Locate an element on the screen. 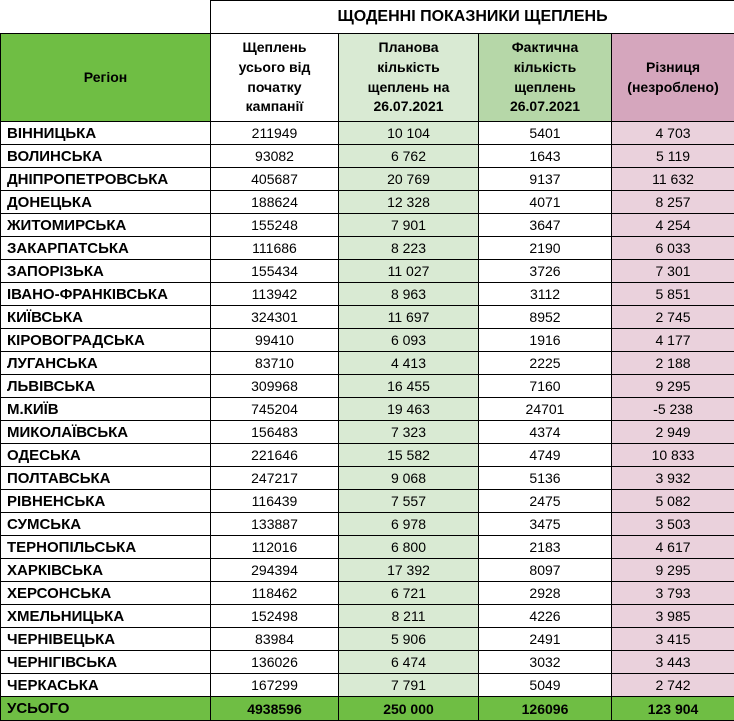 This screenshot has width=734, height=721. region-cell: ЛЬВІВСЬКА is located at coordinates (106, 386).